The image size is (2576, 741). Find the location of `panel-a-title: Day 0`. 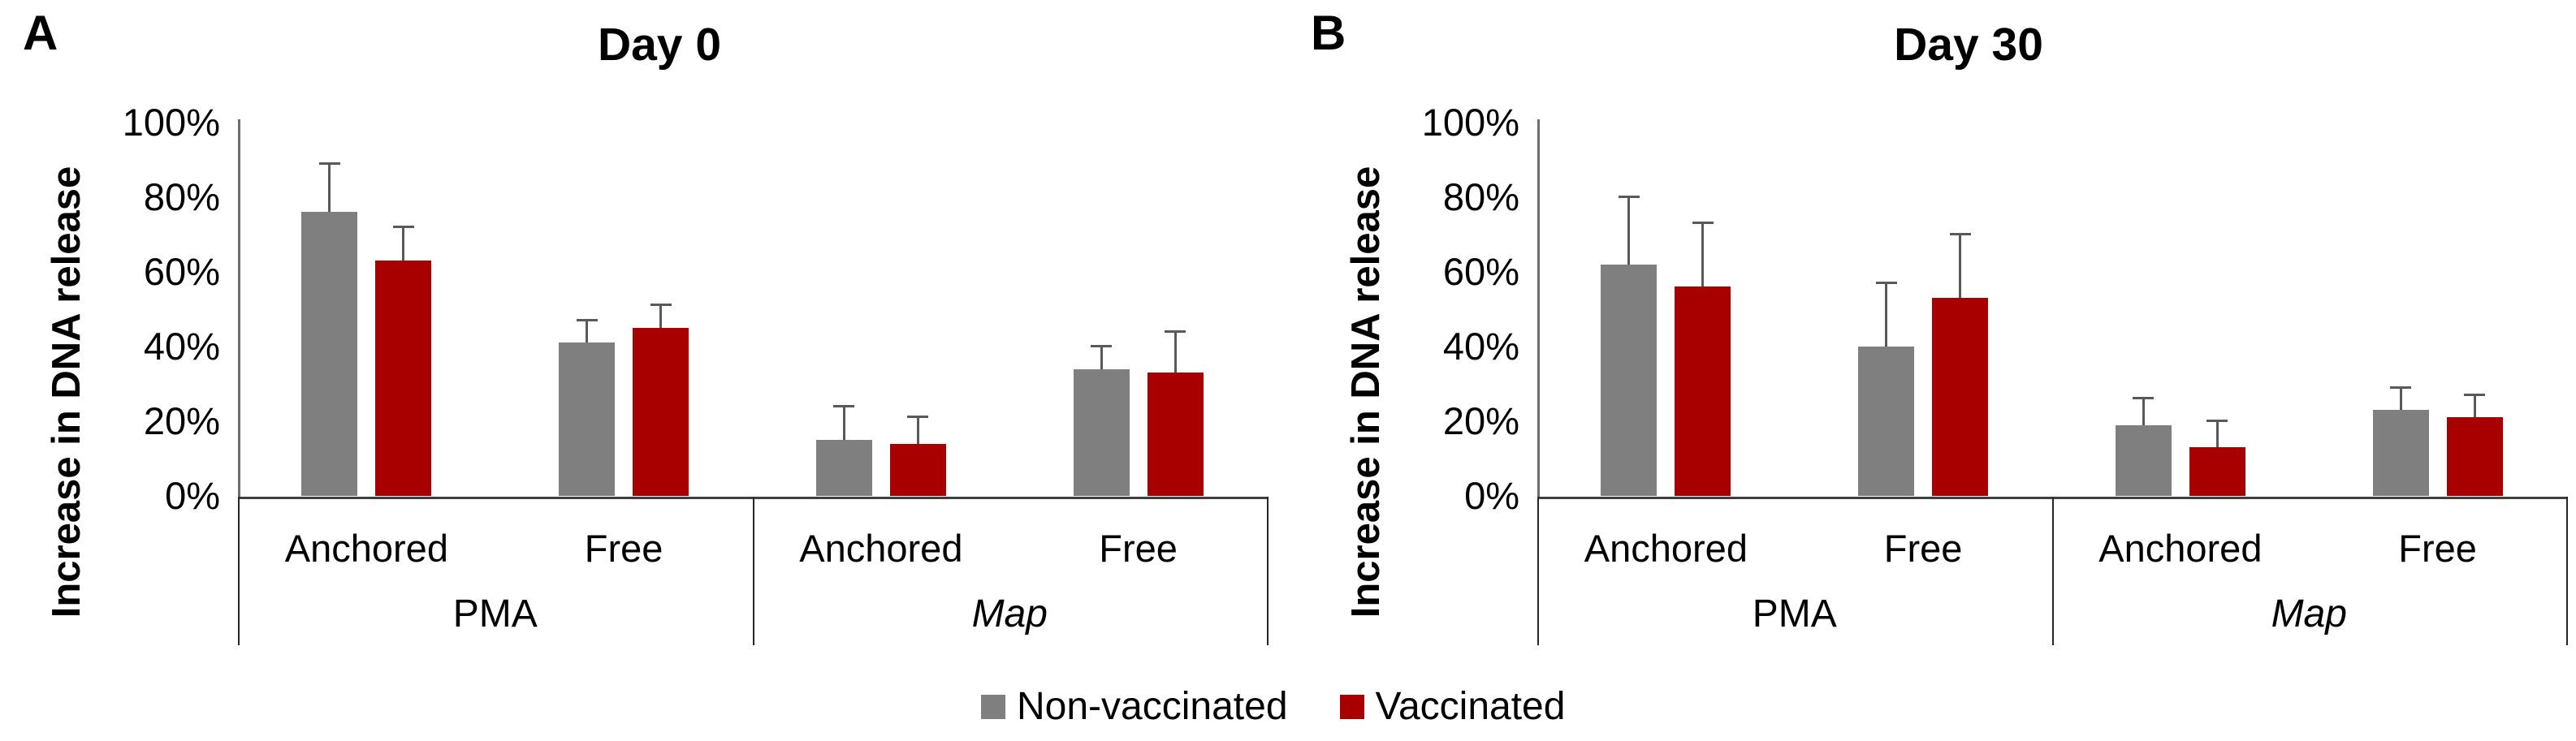

panel-a-title: Day 0 is located at coordinates (660, 45).